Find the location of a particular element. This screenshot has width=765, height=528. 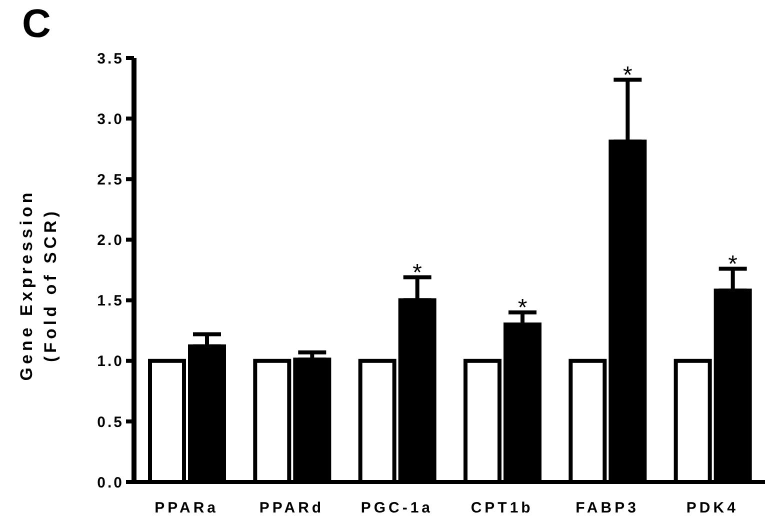

y-tick-label: 3.5 is located at coordinates (110, 59).